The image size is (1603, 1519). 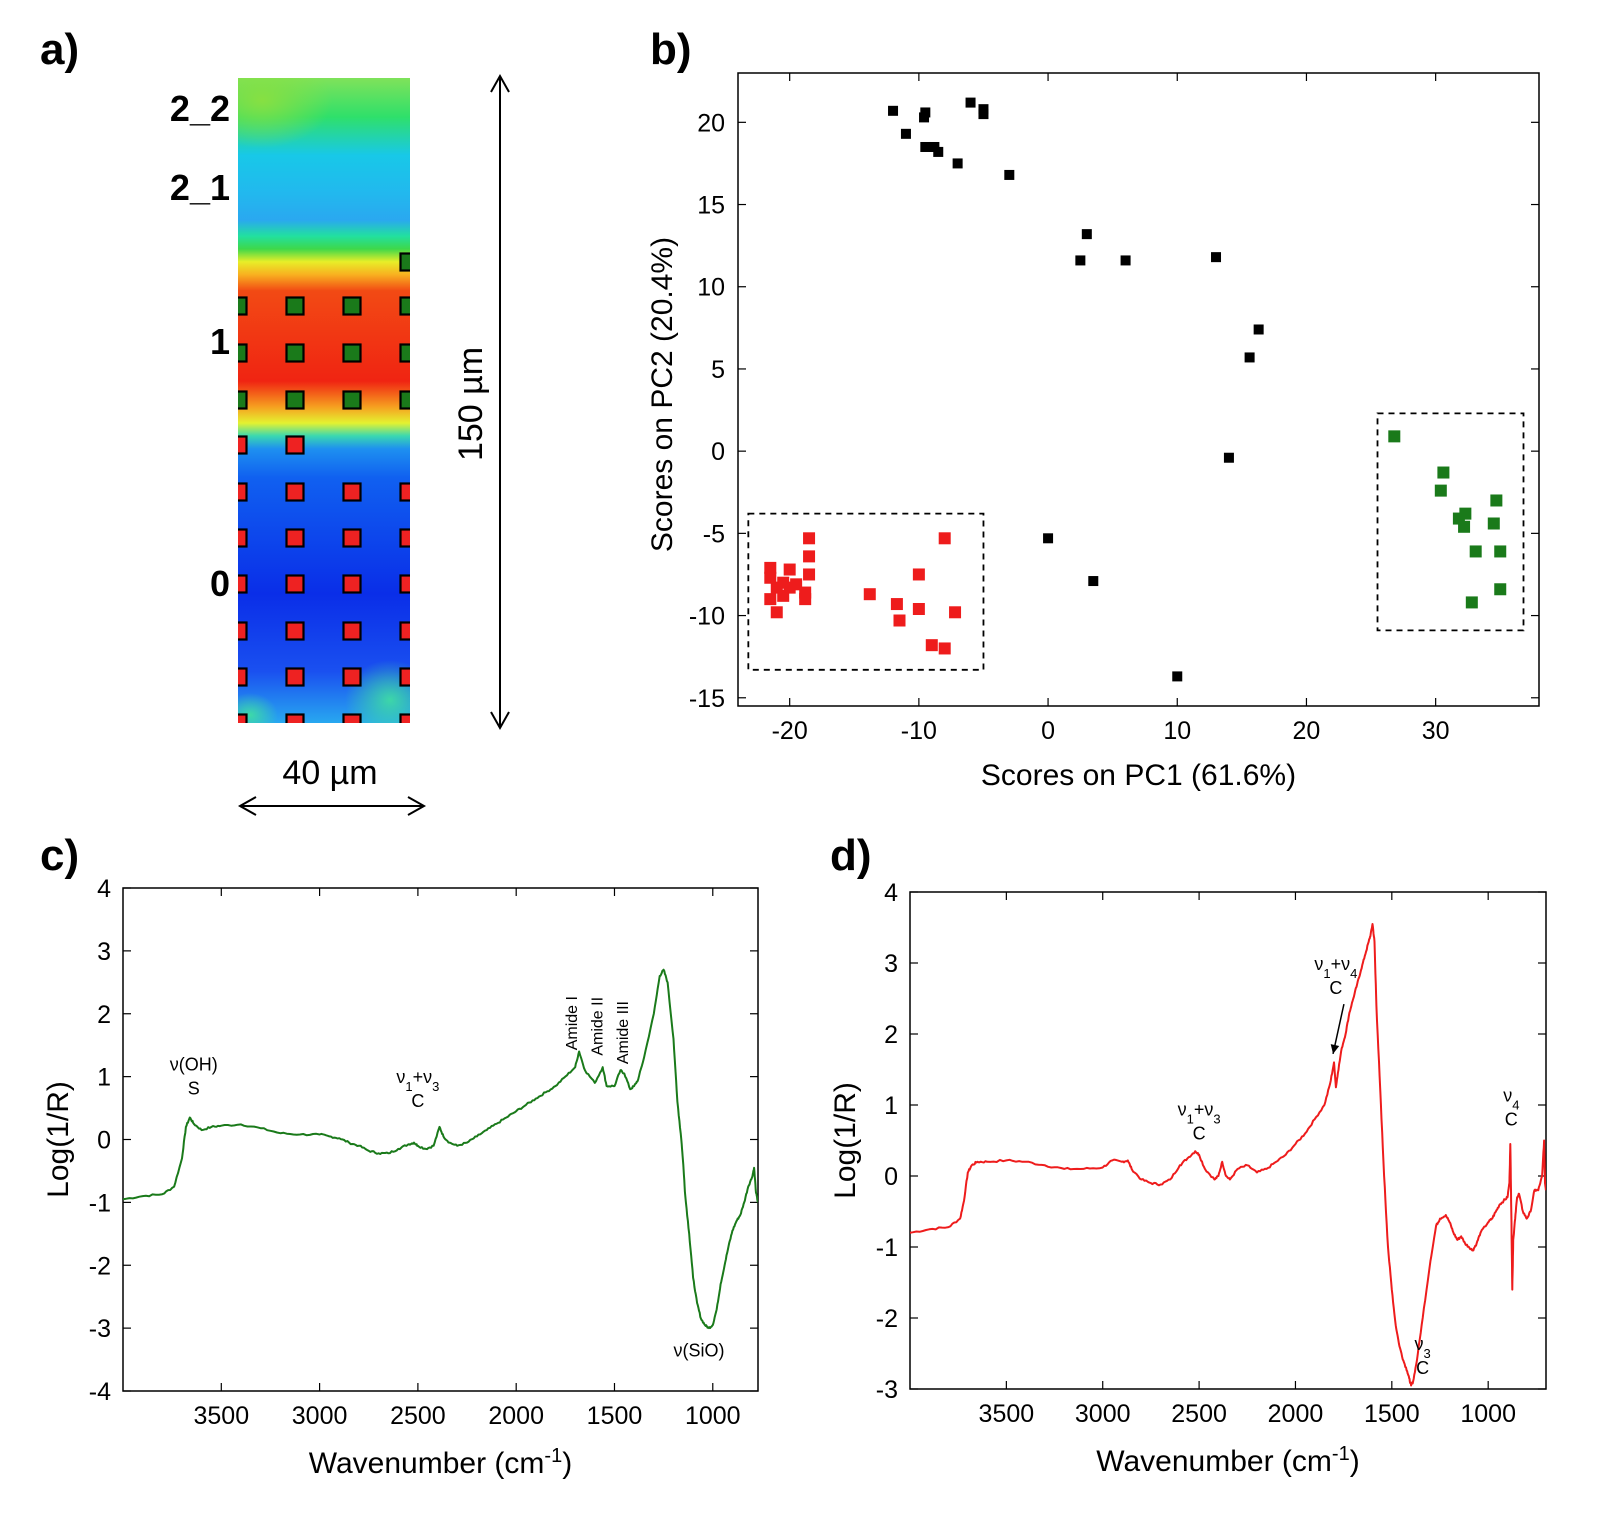 What do you see at coordinates (194, 1064) in the screenshot?
I see `band-annotation: ν(OH)` at bounding box center [194, 1064].